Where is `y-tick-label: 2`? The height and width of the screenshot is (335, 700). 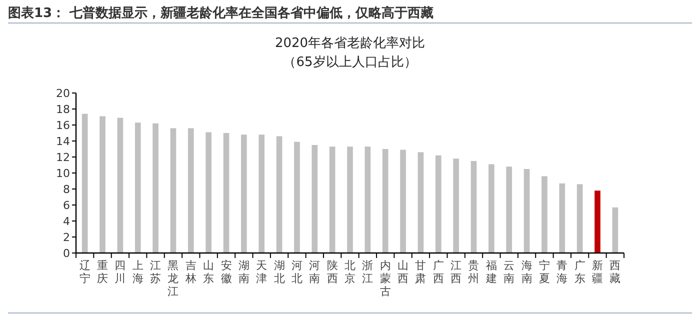
y-tick-label: 2 is located at coordinates (66, 237).